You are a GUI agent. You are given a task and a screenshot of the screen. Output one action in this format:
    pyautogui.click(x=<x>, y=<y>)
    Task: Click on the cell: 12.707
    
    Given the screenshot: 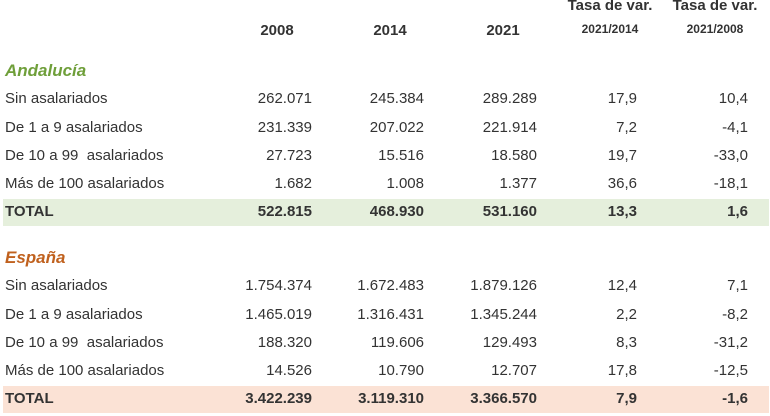 What is the action you would take?
    pyautogui.click(x=514, y=370)
    